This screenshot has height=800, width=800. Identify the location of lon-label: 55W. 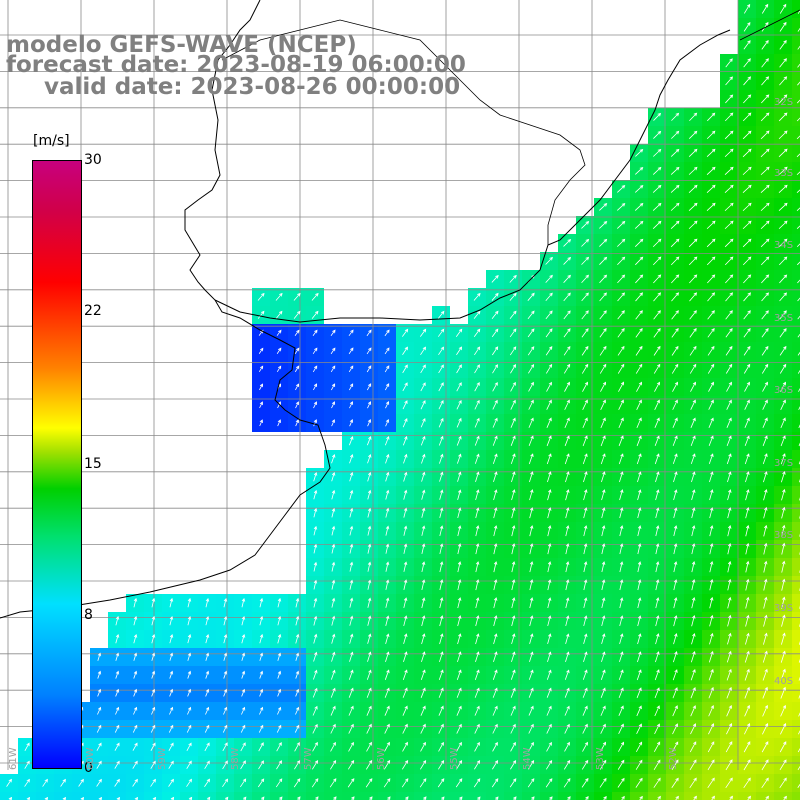
(454, 758).